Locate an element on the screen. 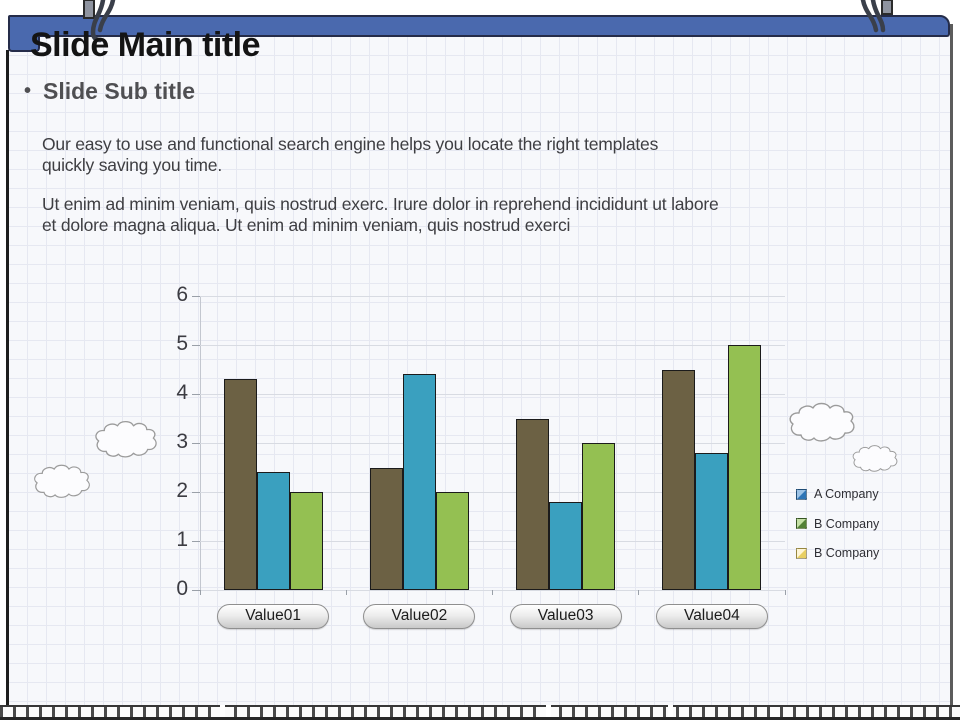 The height and width of the screenshot is (720, 960). category-label-button: Value02 is located at coordinates (419, 616).